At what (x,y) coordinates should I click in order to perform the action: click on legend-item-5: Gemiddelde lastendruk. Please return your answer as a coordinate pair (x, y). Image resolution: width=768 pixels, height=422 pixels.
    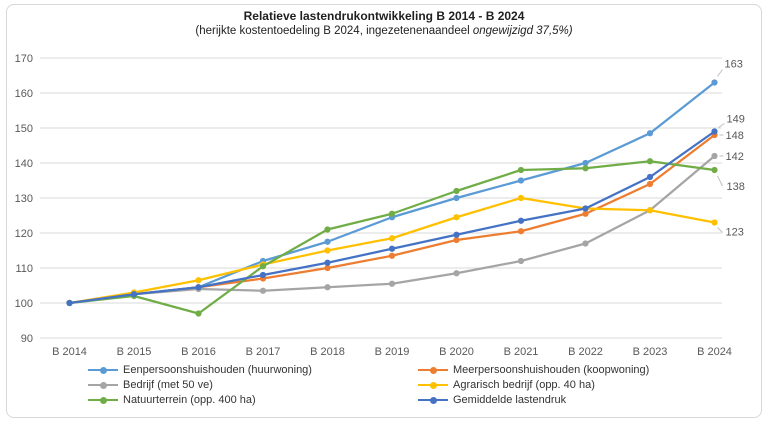
    Looking at the image, I should click on (543, 400).